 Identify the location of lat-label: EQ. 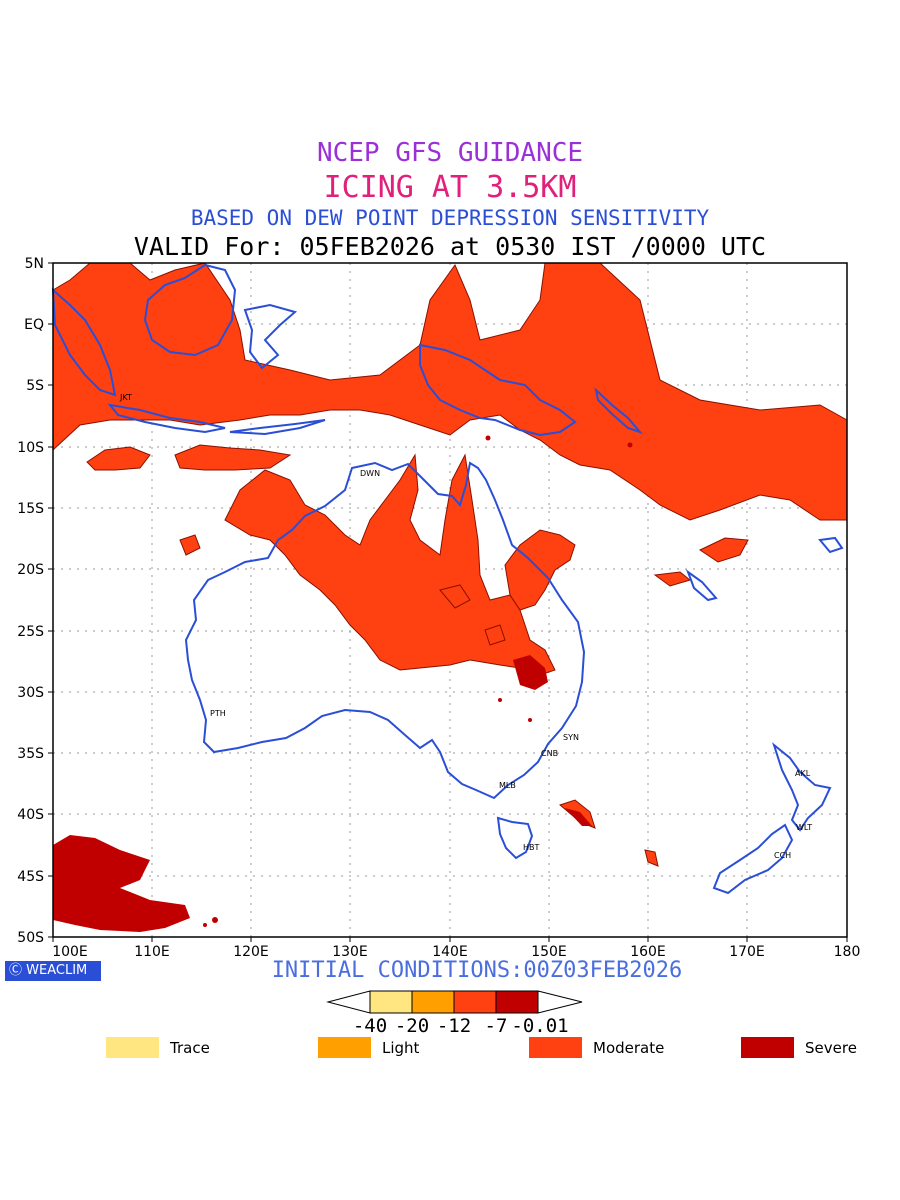
(34, 325).